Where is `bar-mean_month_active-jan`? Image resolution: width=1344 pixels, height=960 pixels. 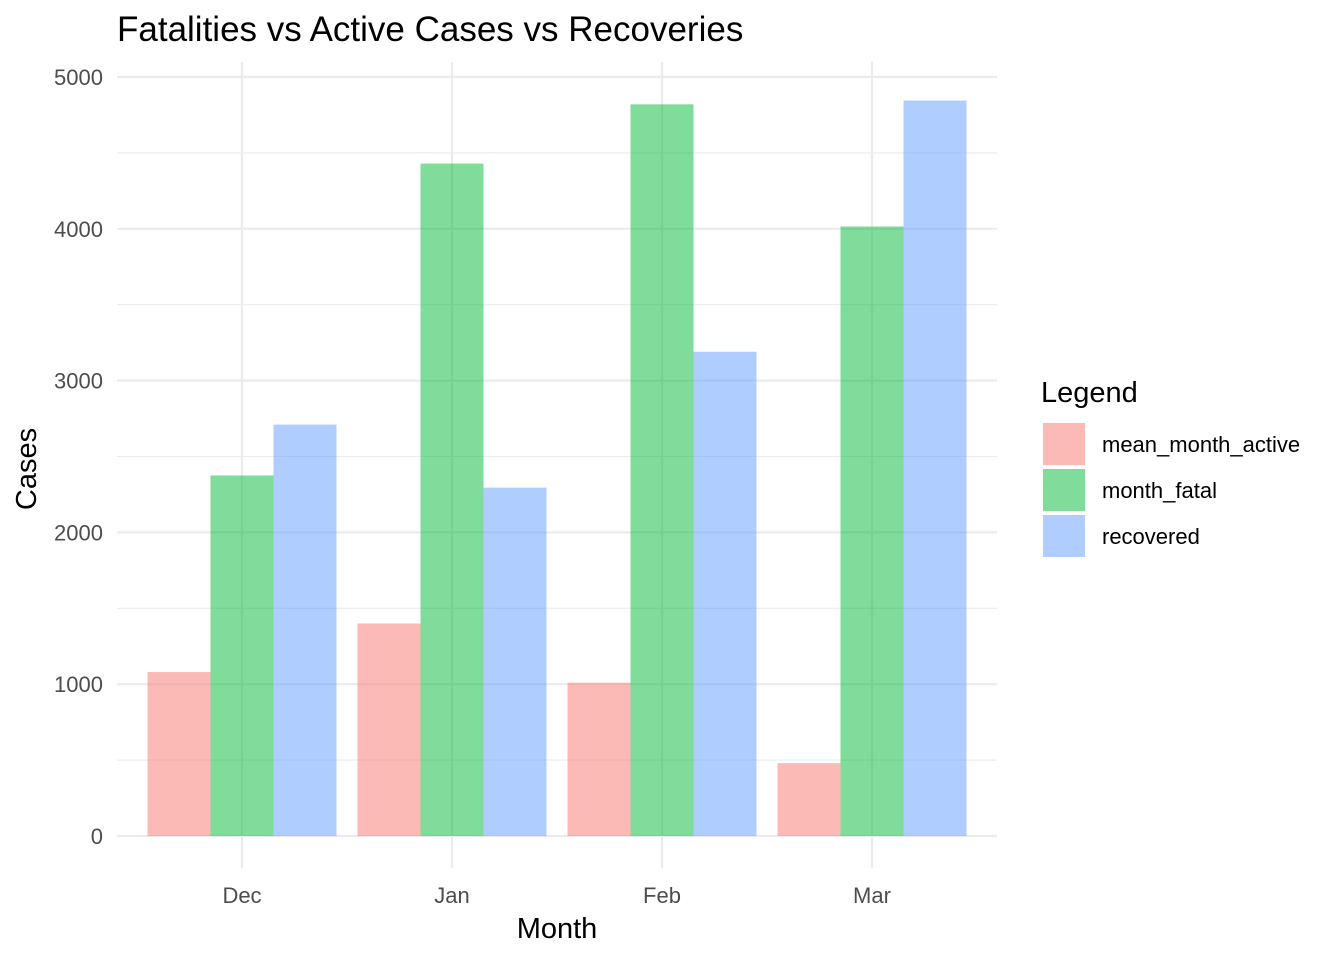
bar-mean_month_active-jan is located at coordinates (389, 729).